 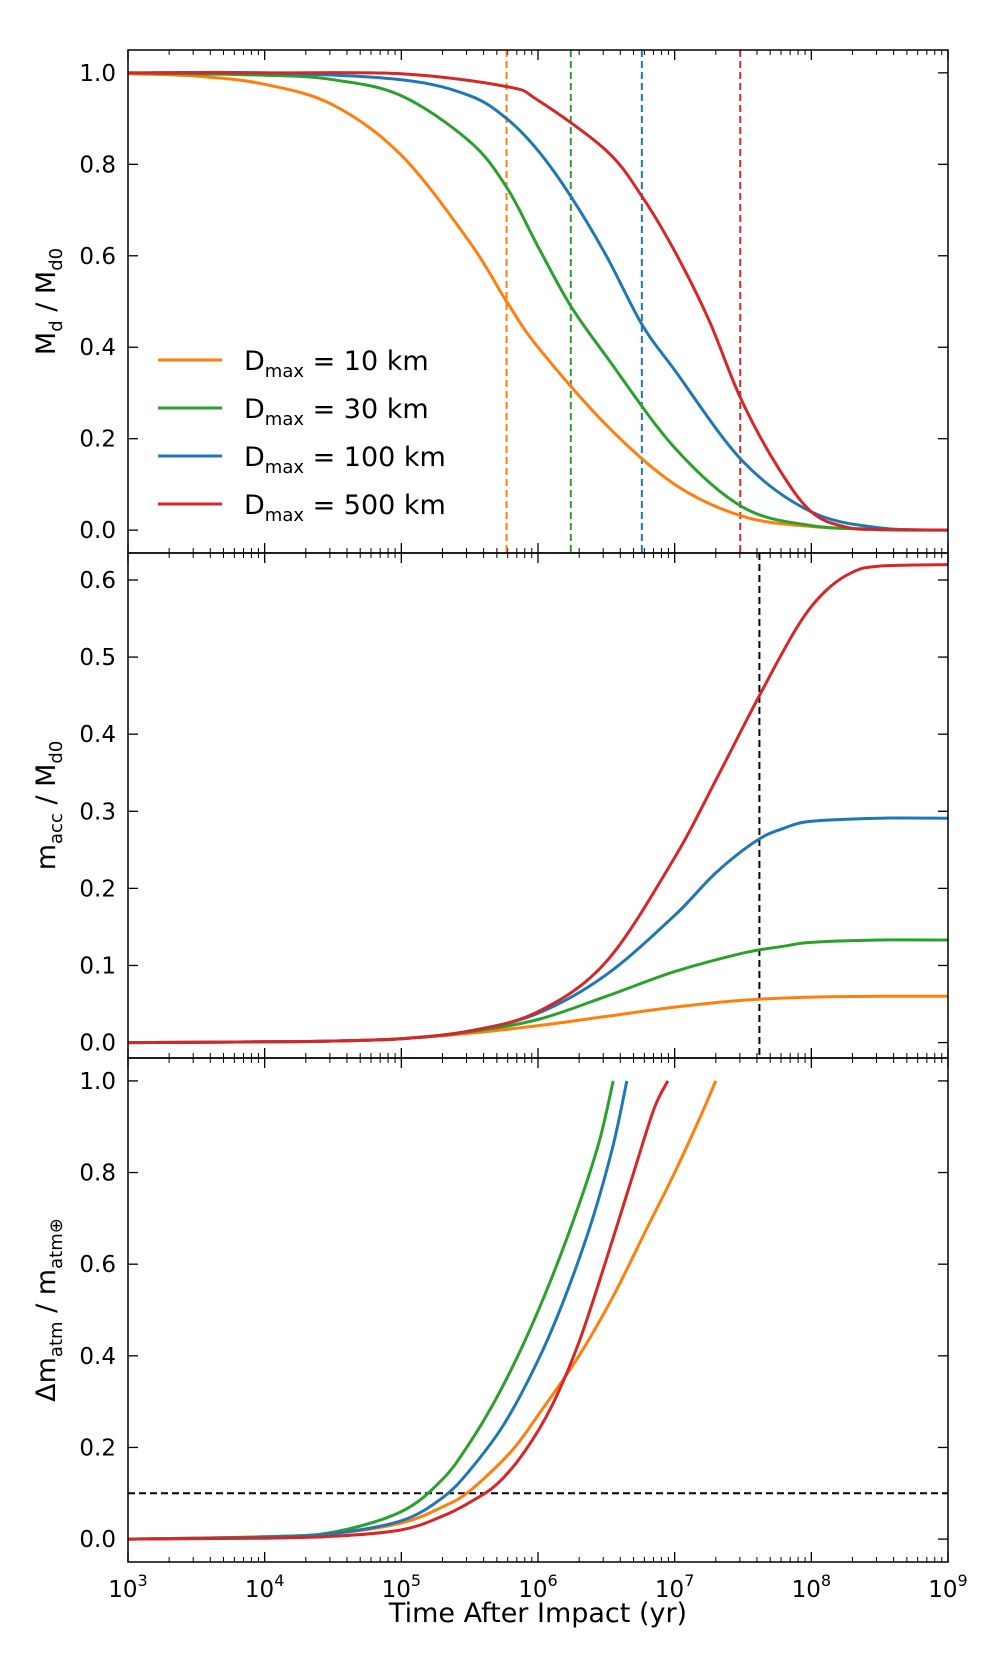 What do you see at coordinates (97, 966) in the screenshot?
I see `y-tick-label: 0.1` at bounding box center [97, 966].